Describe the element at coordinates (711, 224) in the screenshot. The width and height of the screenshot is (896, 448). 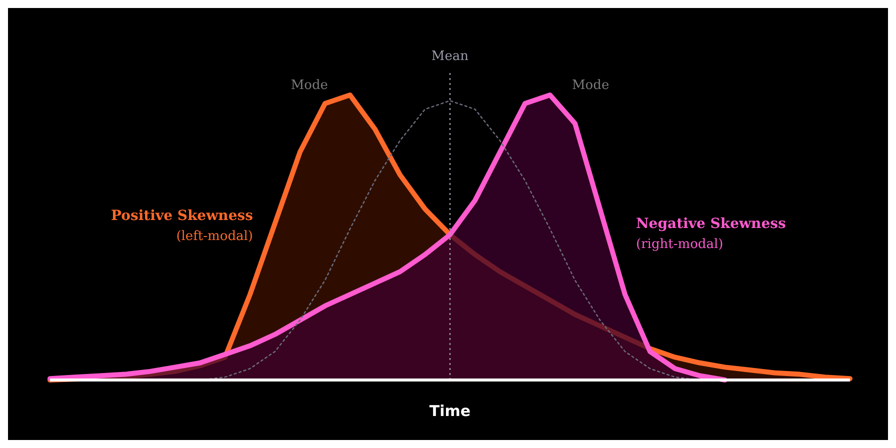
I see `text: Negative Skewness` at that location.